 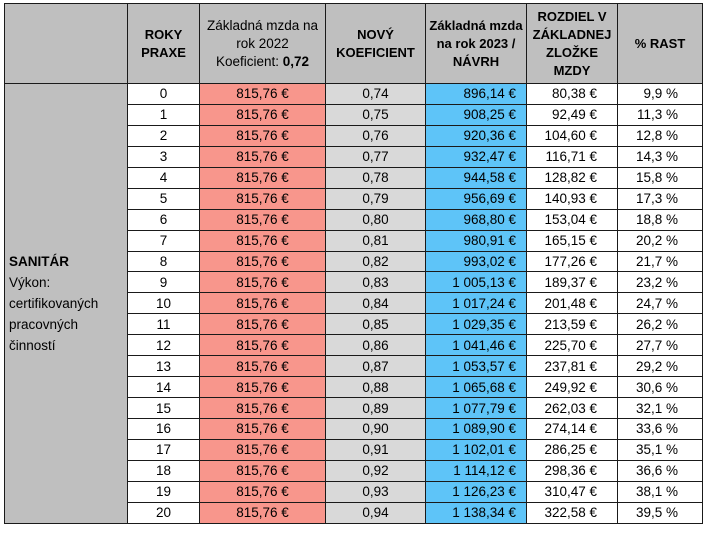 I want to click on coefficient-cell: 0,89, so click(x=375, y=408).